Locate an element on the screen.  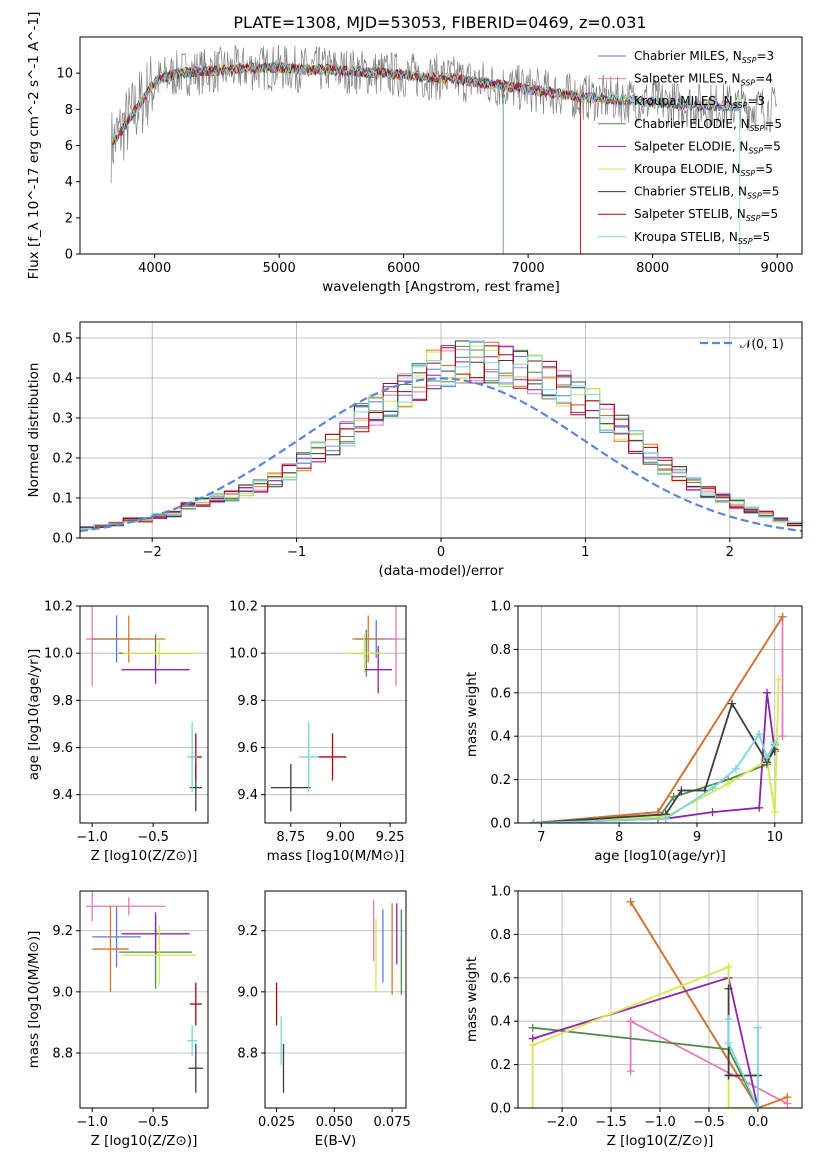
x-tick-label: 10 is located at coordinates (774, 837).